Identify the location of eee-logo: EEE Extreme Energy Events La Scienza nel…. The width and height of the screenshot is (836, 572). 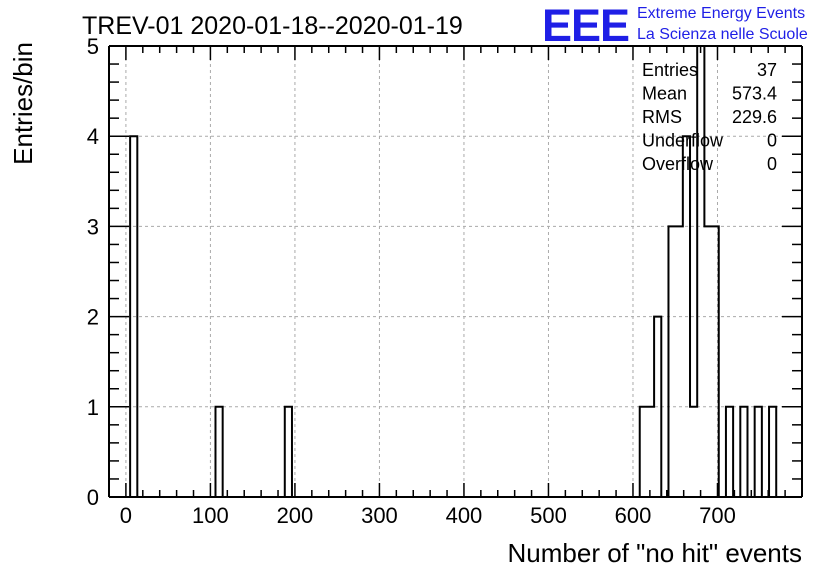
(675, 25).